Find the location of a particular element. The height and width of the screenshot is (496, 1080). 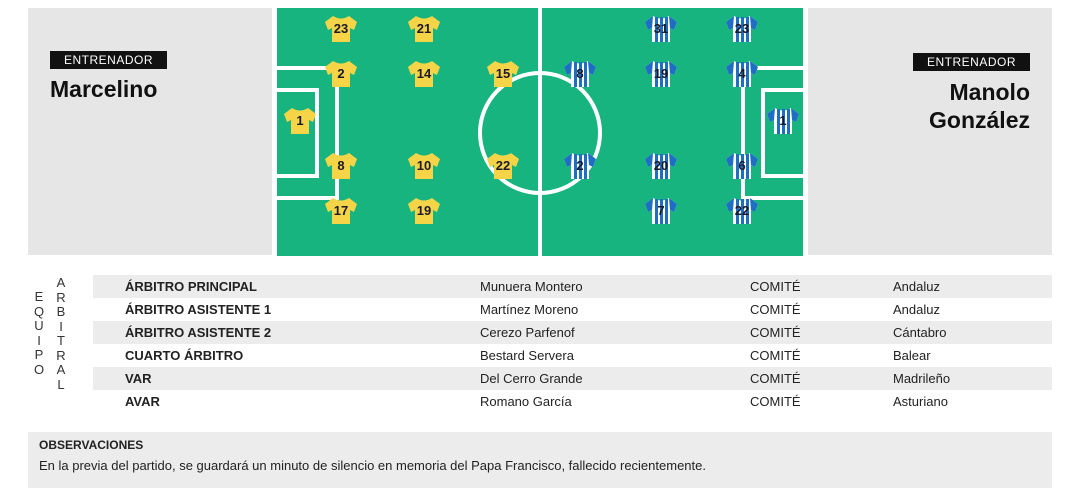

jersey-number: 20 is located at coordinates (661, 165).